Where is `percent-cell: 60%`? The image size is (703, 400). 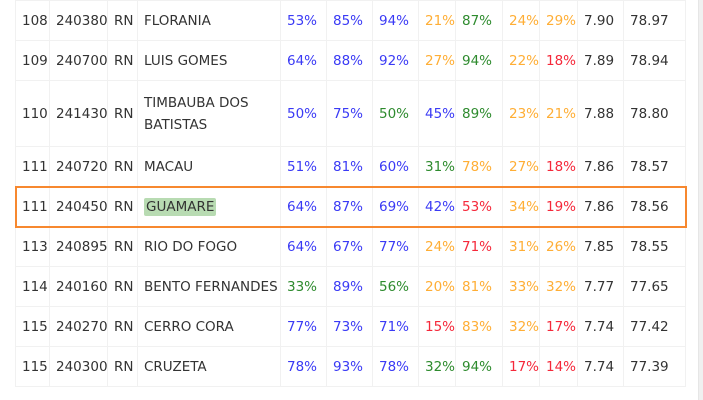
percent-cell: 60% is located at coordinates (395, 166).